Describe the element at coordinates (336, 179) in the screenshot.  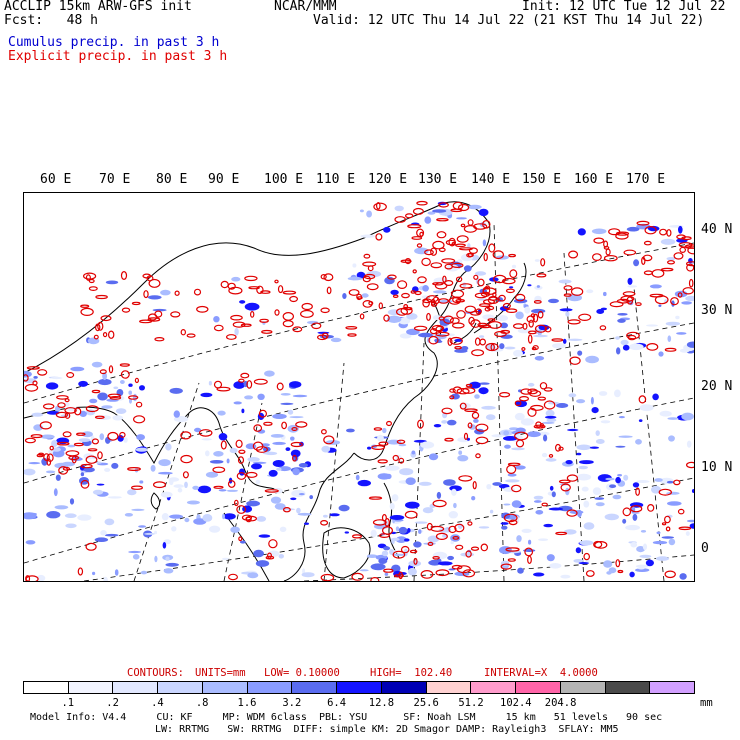
I see `lon-label: 110 E` at that location.